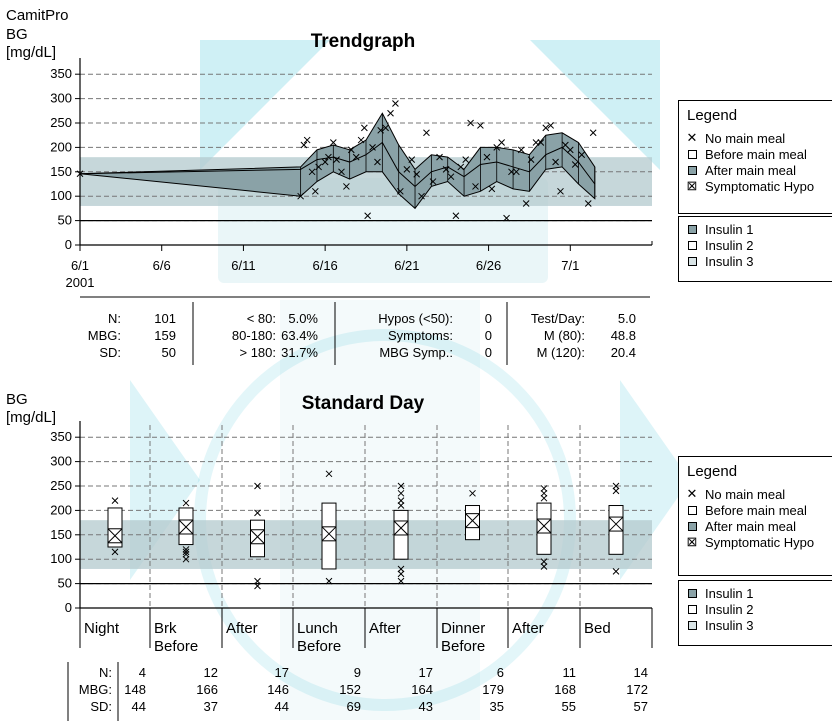 The height and width of the screenshot is (721, 832). Describe the element at coordinates (105, 672) in the screenshot. I see `std-stat-label: N:` at that location.